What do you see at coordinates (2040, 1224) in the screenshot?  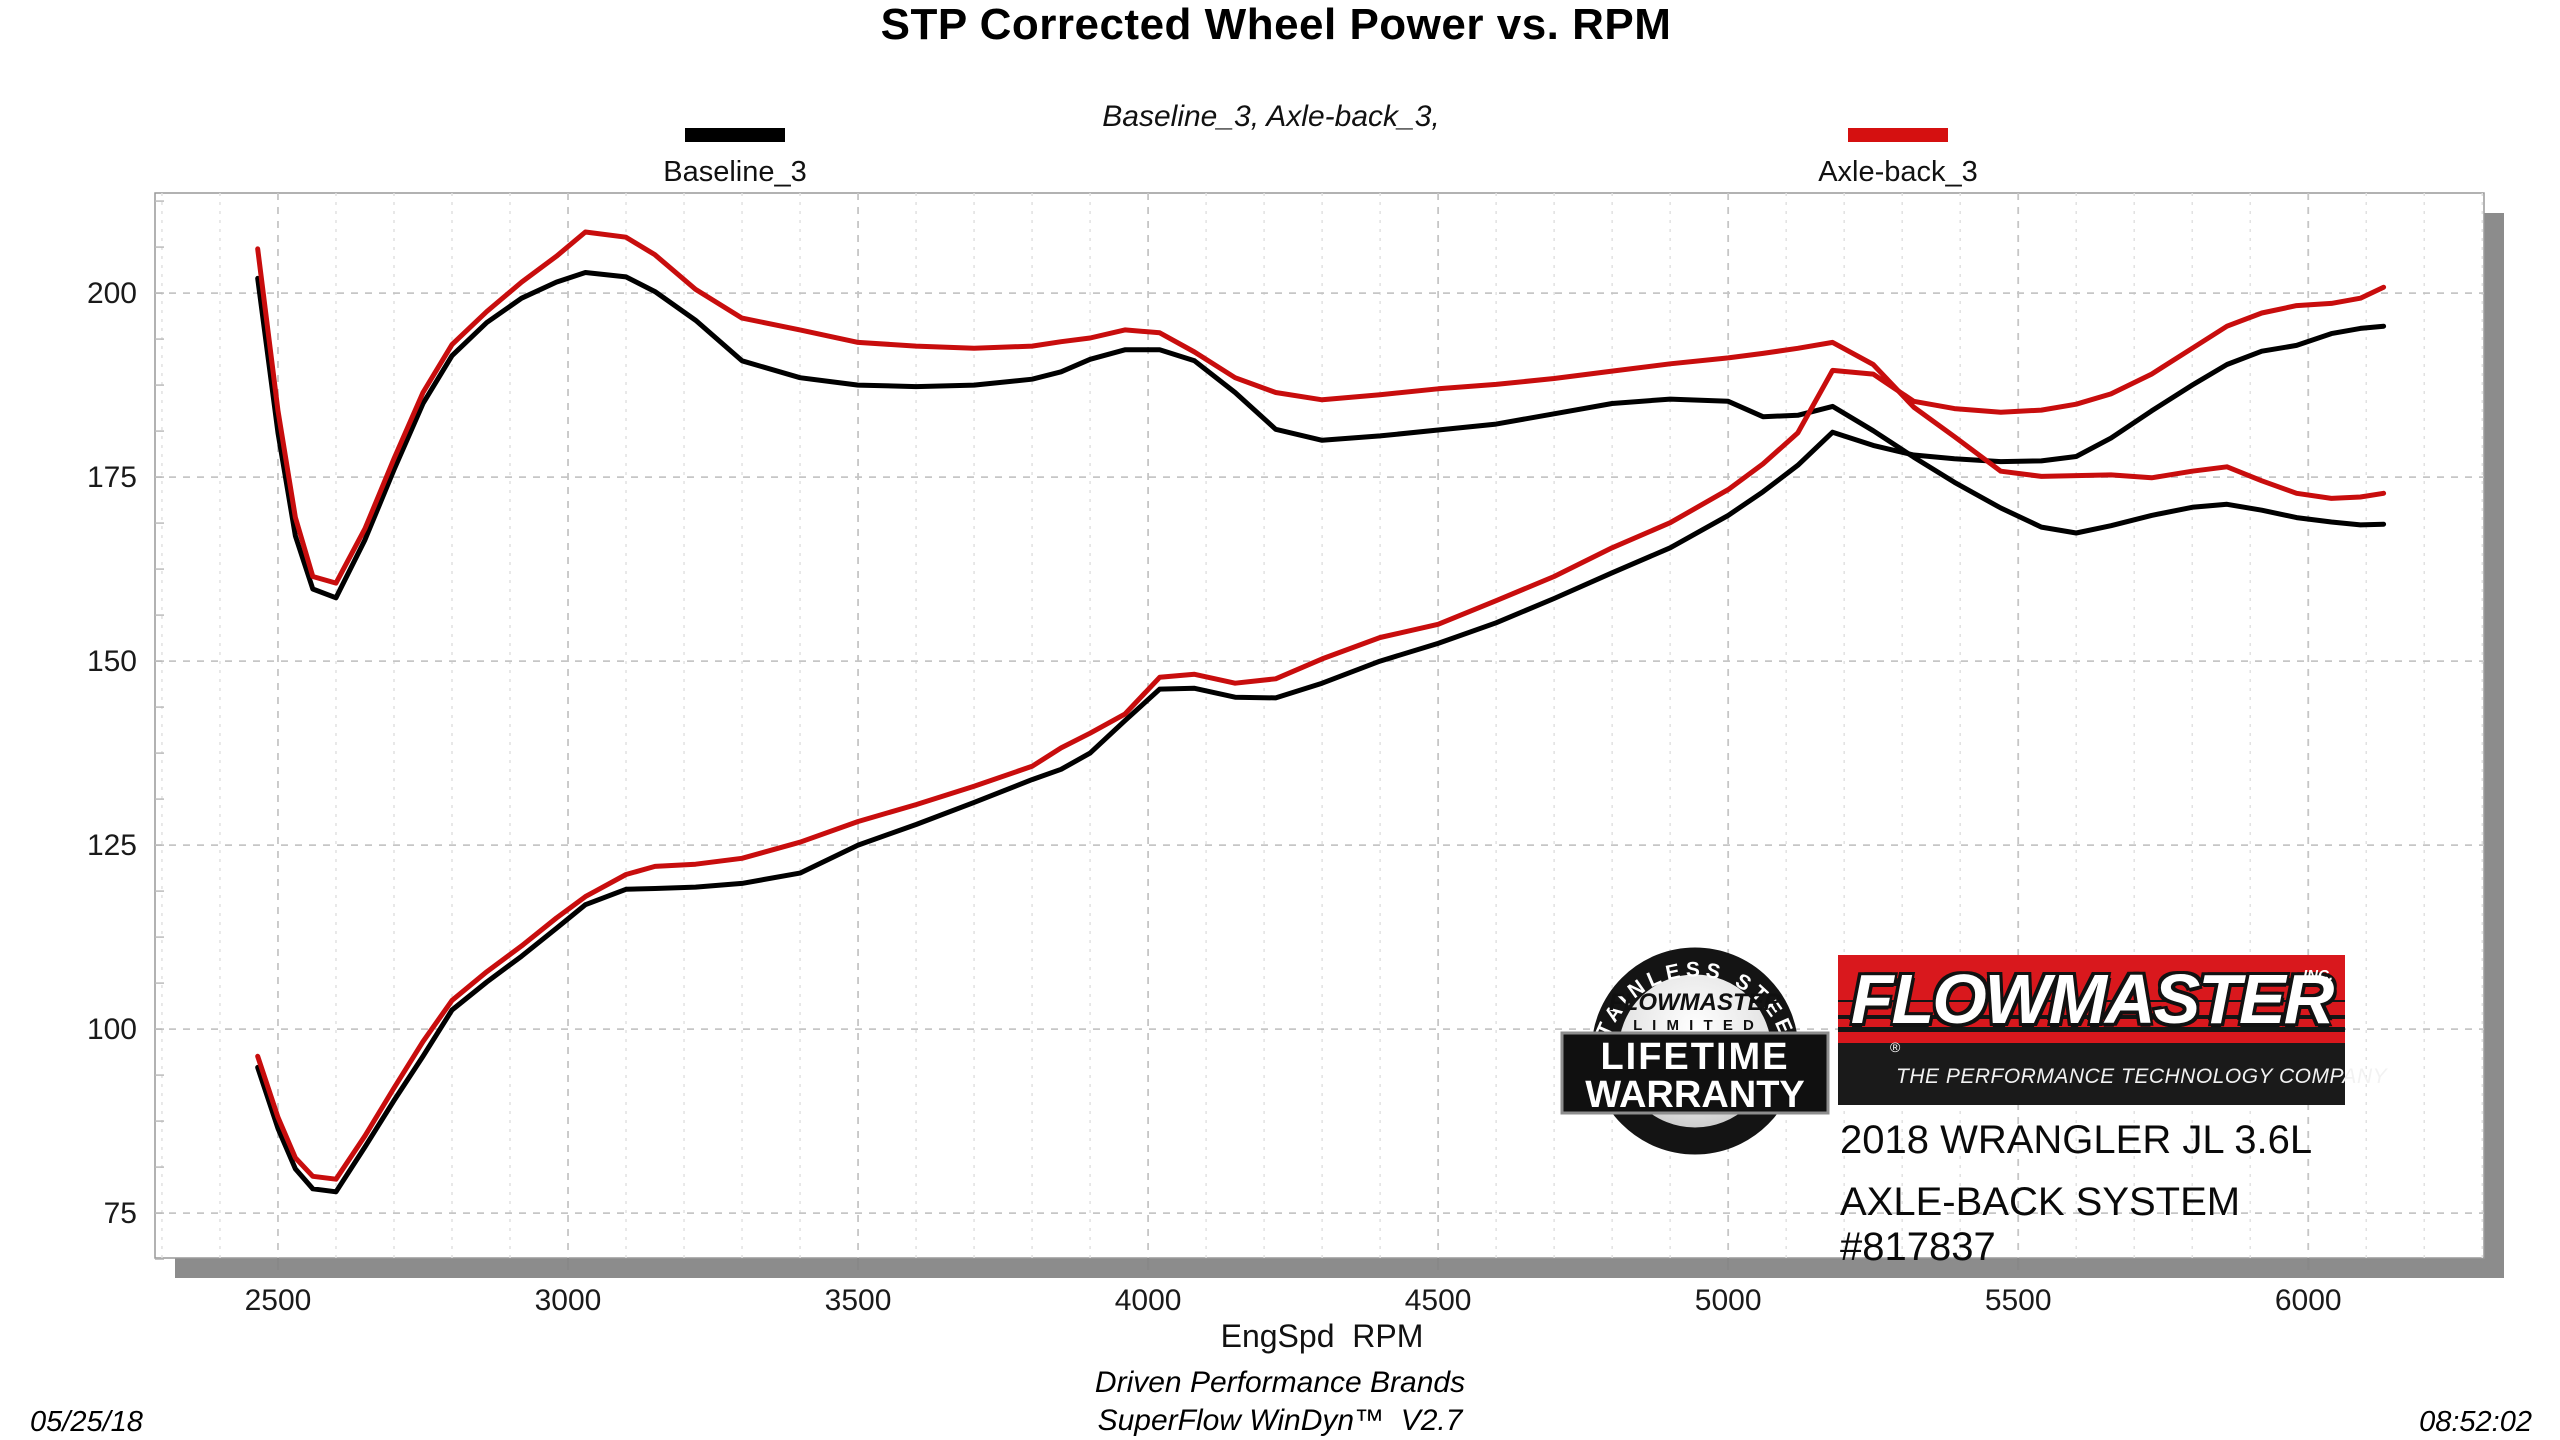 I see `system-part-number: AXLE-BACK SYSTEM #817837` at bounding box center [2040, 1224].